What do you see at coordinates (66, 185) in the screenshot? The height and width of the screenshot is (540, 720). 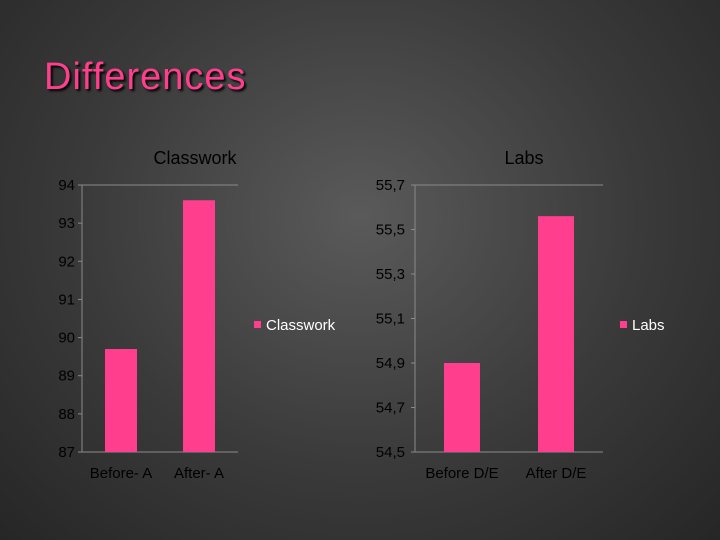 I see `classwork-y-tick-label: 94` at bounding box center [66, 185].